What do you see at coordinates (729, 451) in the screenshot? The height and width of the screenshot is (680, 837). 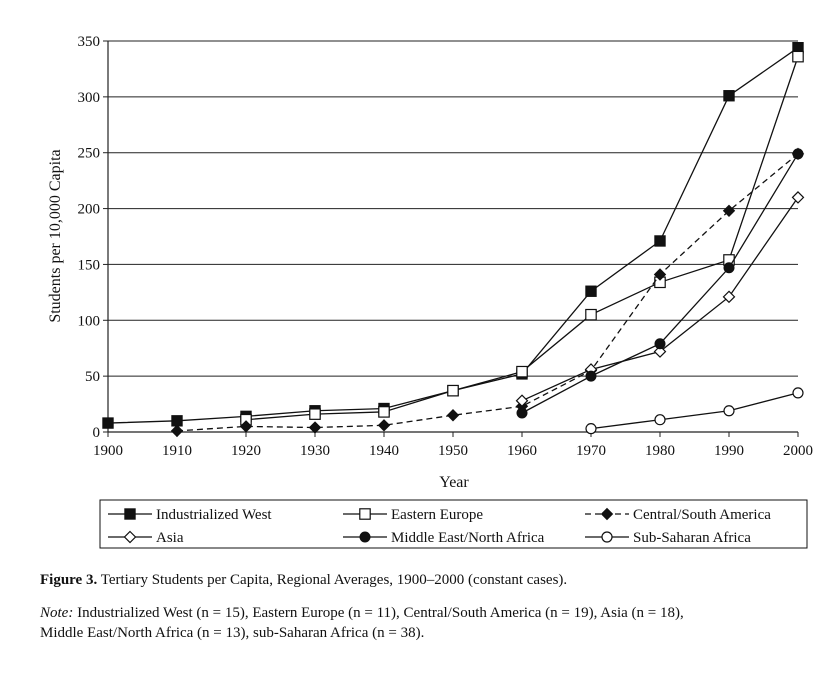 I see `x-tick-label: 1990` at bounding box center [729, 451].